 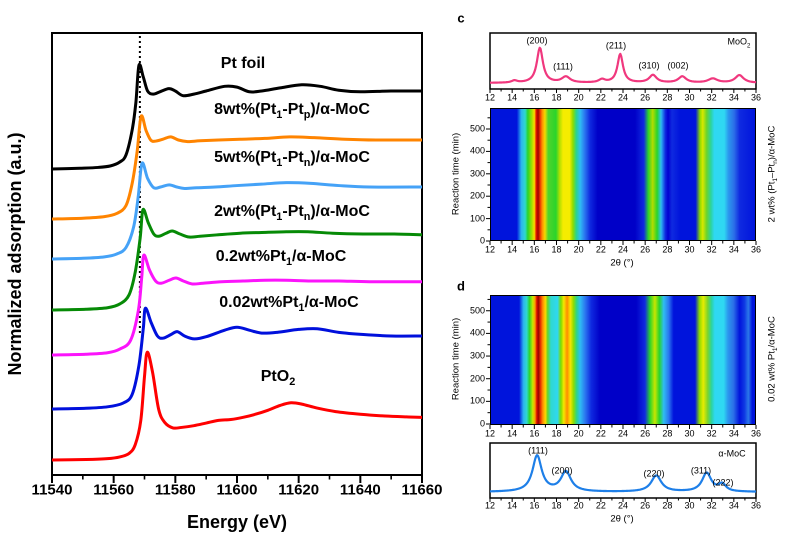 What do you see at coordinates (292, 213) in the screenshot?
I see `xanes-curve-label-3: 2wt%(Pt1-Ptn)/α-MoC` at bounding box center [292, 213].